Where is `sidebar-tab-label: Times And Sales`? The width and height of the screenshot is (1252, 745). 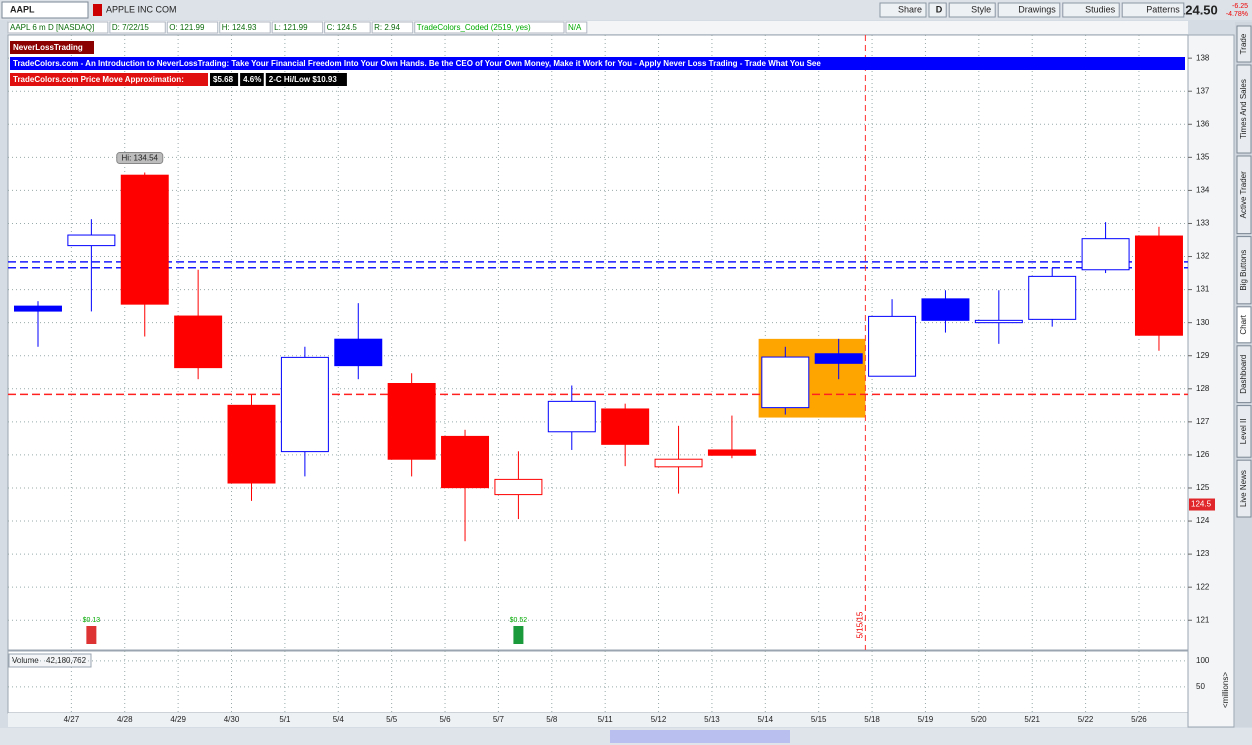 sidebar-tab-label: Times And Sales is located at coordinates (1243, 109).